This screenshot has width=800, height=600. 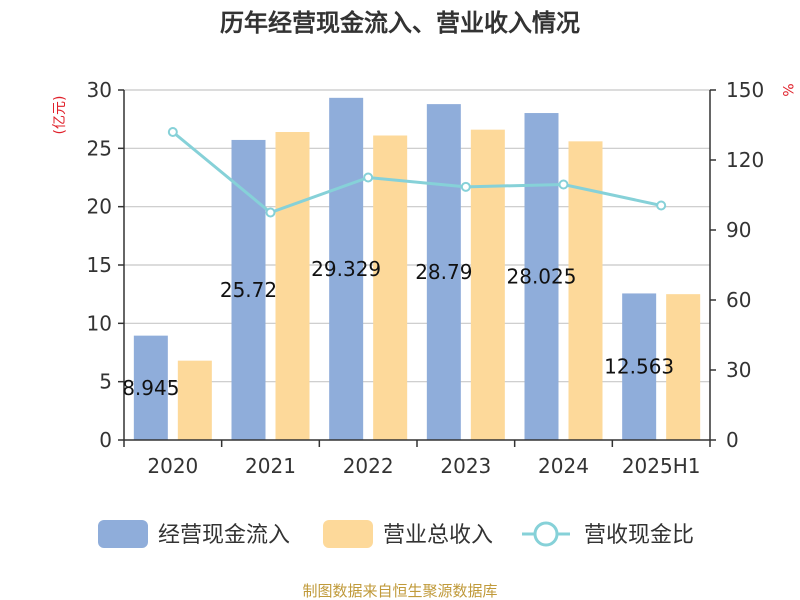 What do you see at coordinates (738, 300) in the screenshot?
I see `right-tick-label: 60` at bounding box center [738, 300].